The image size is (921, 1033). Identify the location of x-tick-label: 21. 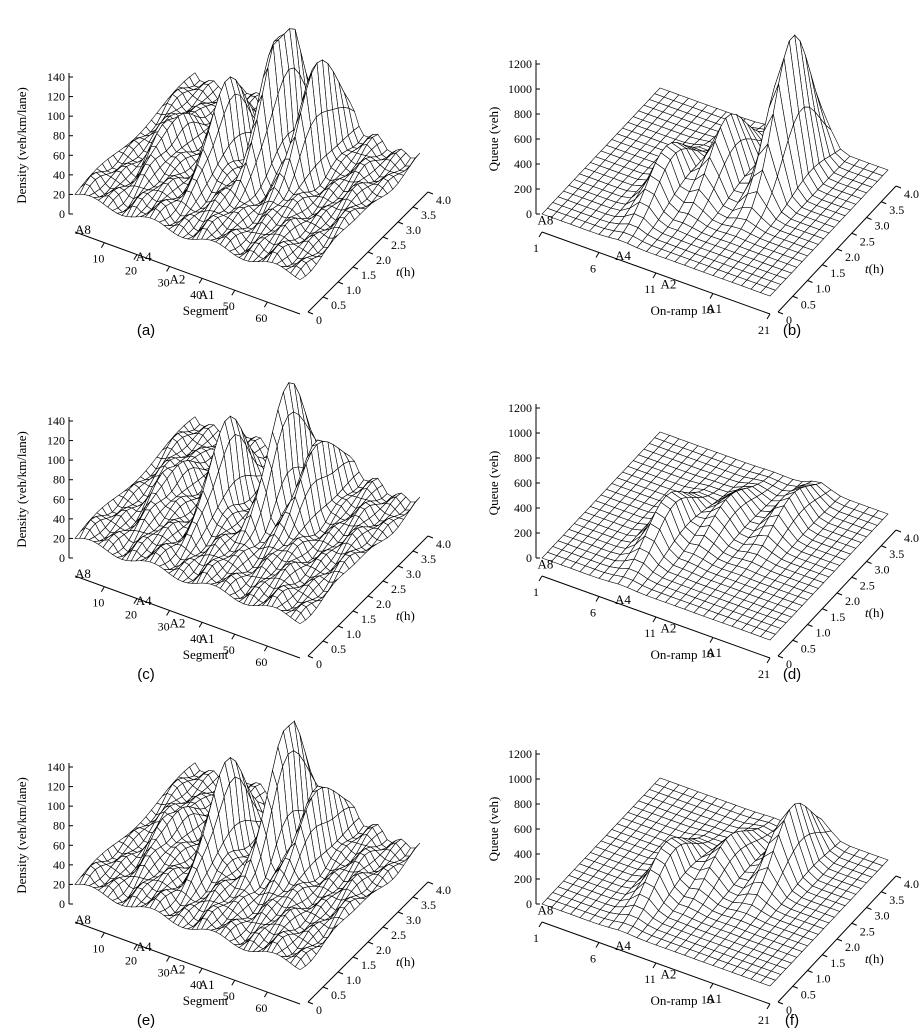
(764, 674).